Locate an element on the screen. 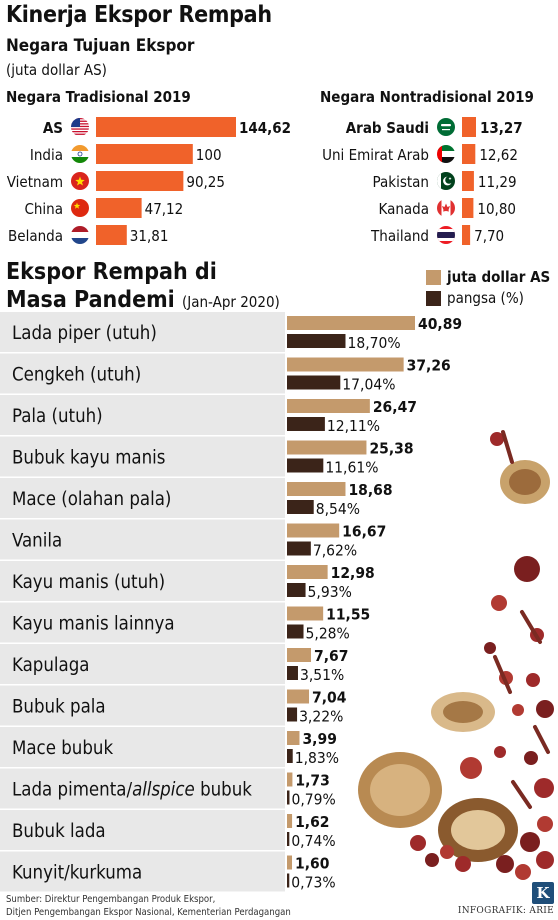 Image resolution: width=558 pixels, height=920 pixels. spice-label: Cengkeh (utuh) is located at coordinates (76, 375).